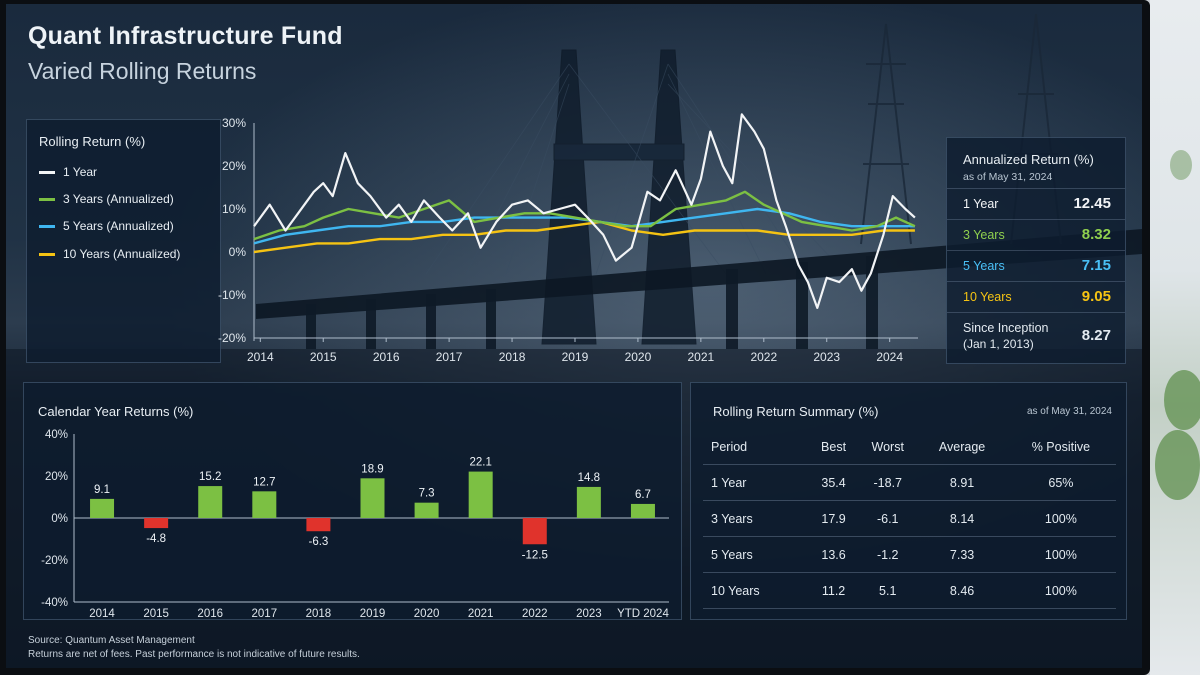 This screenshot has width=1200, height=675. Describe the element at coordinates (763, 357) in the screenshot. I see `line-chart-x-tick-label: 2022` at that location.